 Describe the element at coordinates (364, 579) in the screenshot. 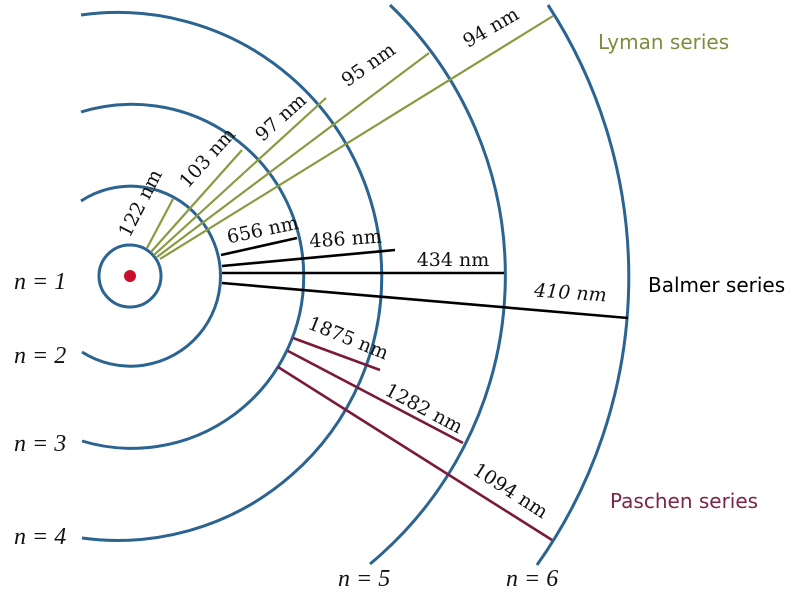

I see `level-label-n5: n = 5` at that location.